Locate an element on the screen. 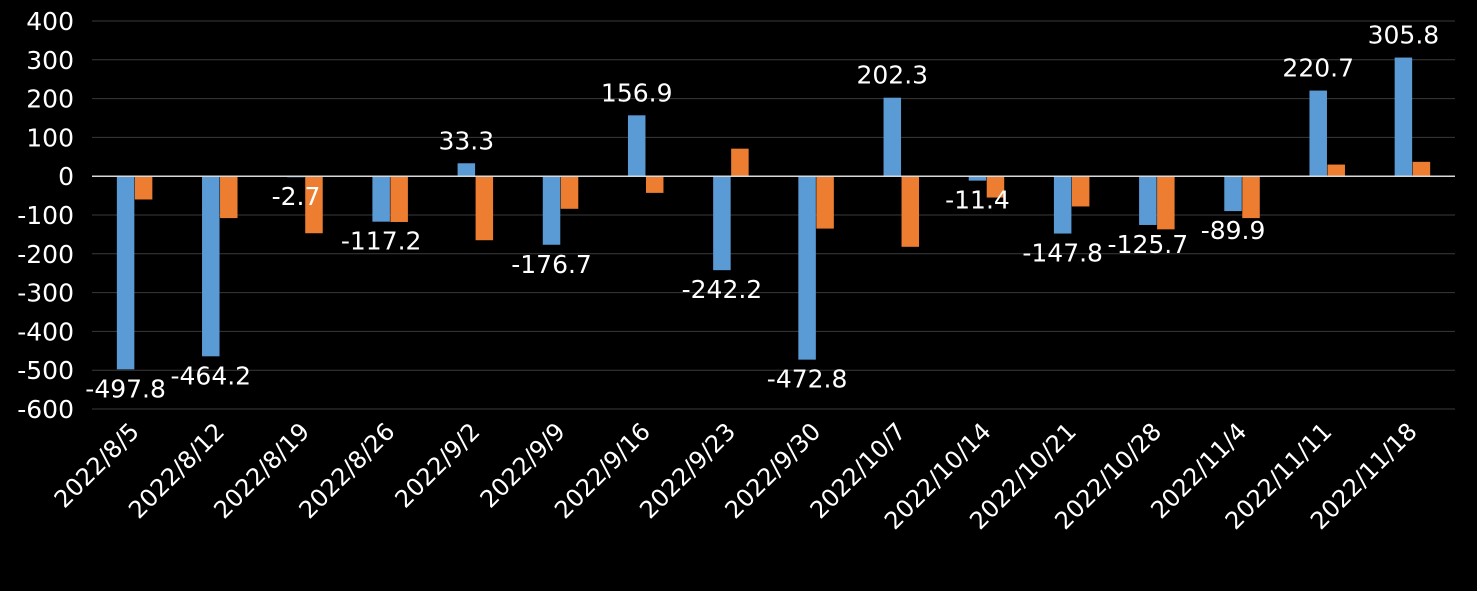 Image resolution: width=1477 pixels, height=591 pixels. data-label: 156.9 is located at coordinates (637, 92).